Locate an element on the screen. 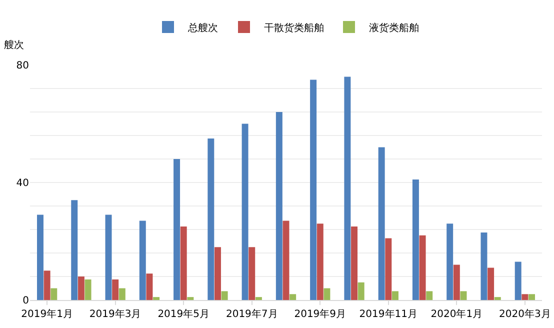 The width and height of the screenshot is (554, 328). x-tick-label: 2019年3月 is located at coordinates (115, 314).